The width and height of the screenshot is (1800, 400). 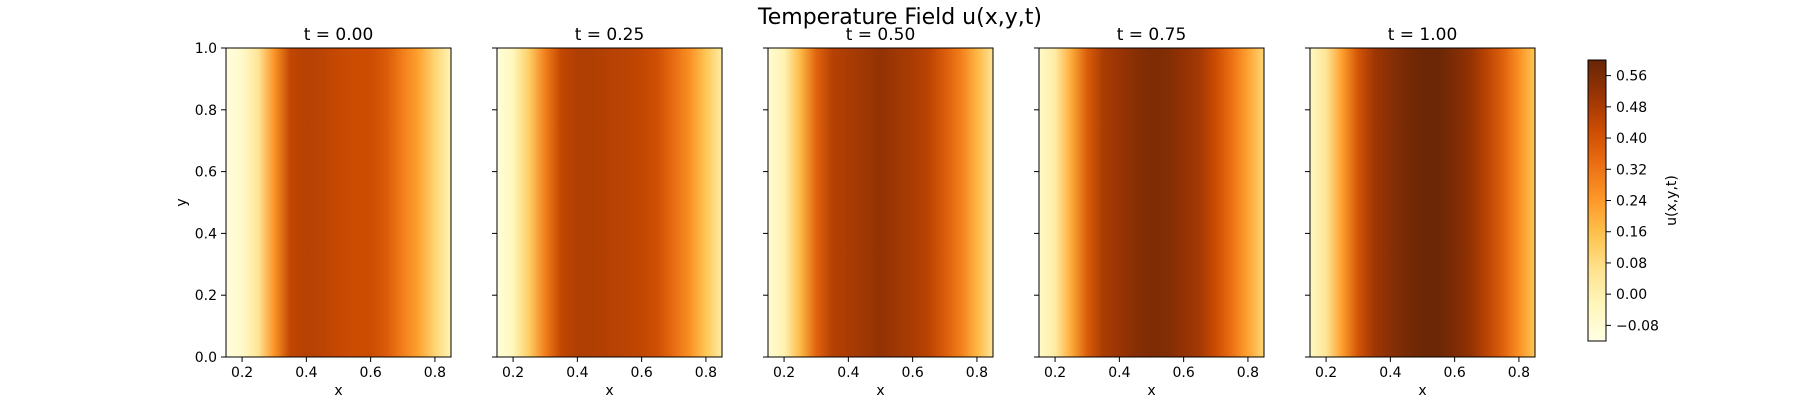 I want to click on panel-title: t = 0.00, so click(x=339, y=35).